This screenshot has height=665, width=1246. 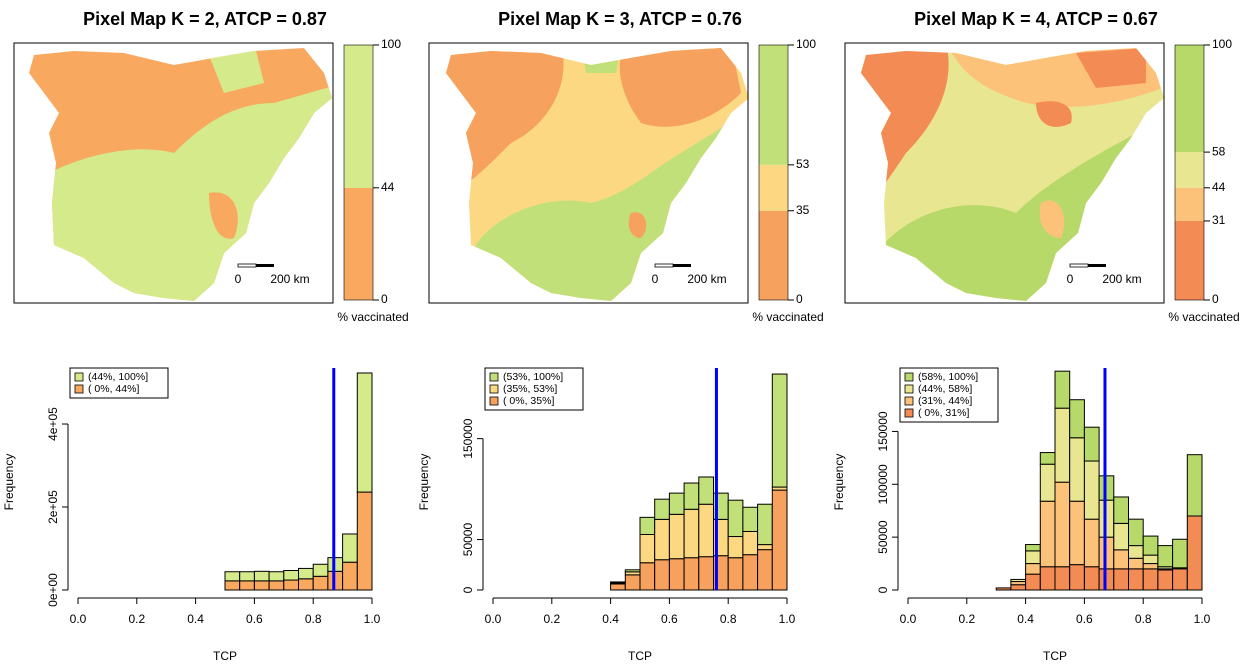 I want to click on legend-box, so click(x=949, y=395).